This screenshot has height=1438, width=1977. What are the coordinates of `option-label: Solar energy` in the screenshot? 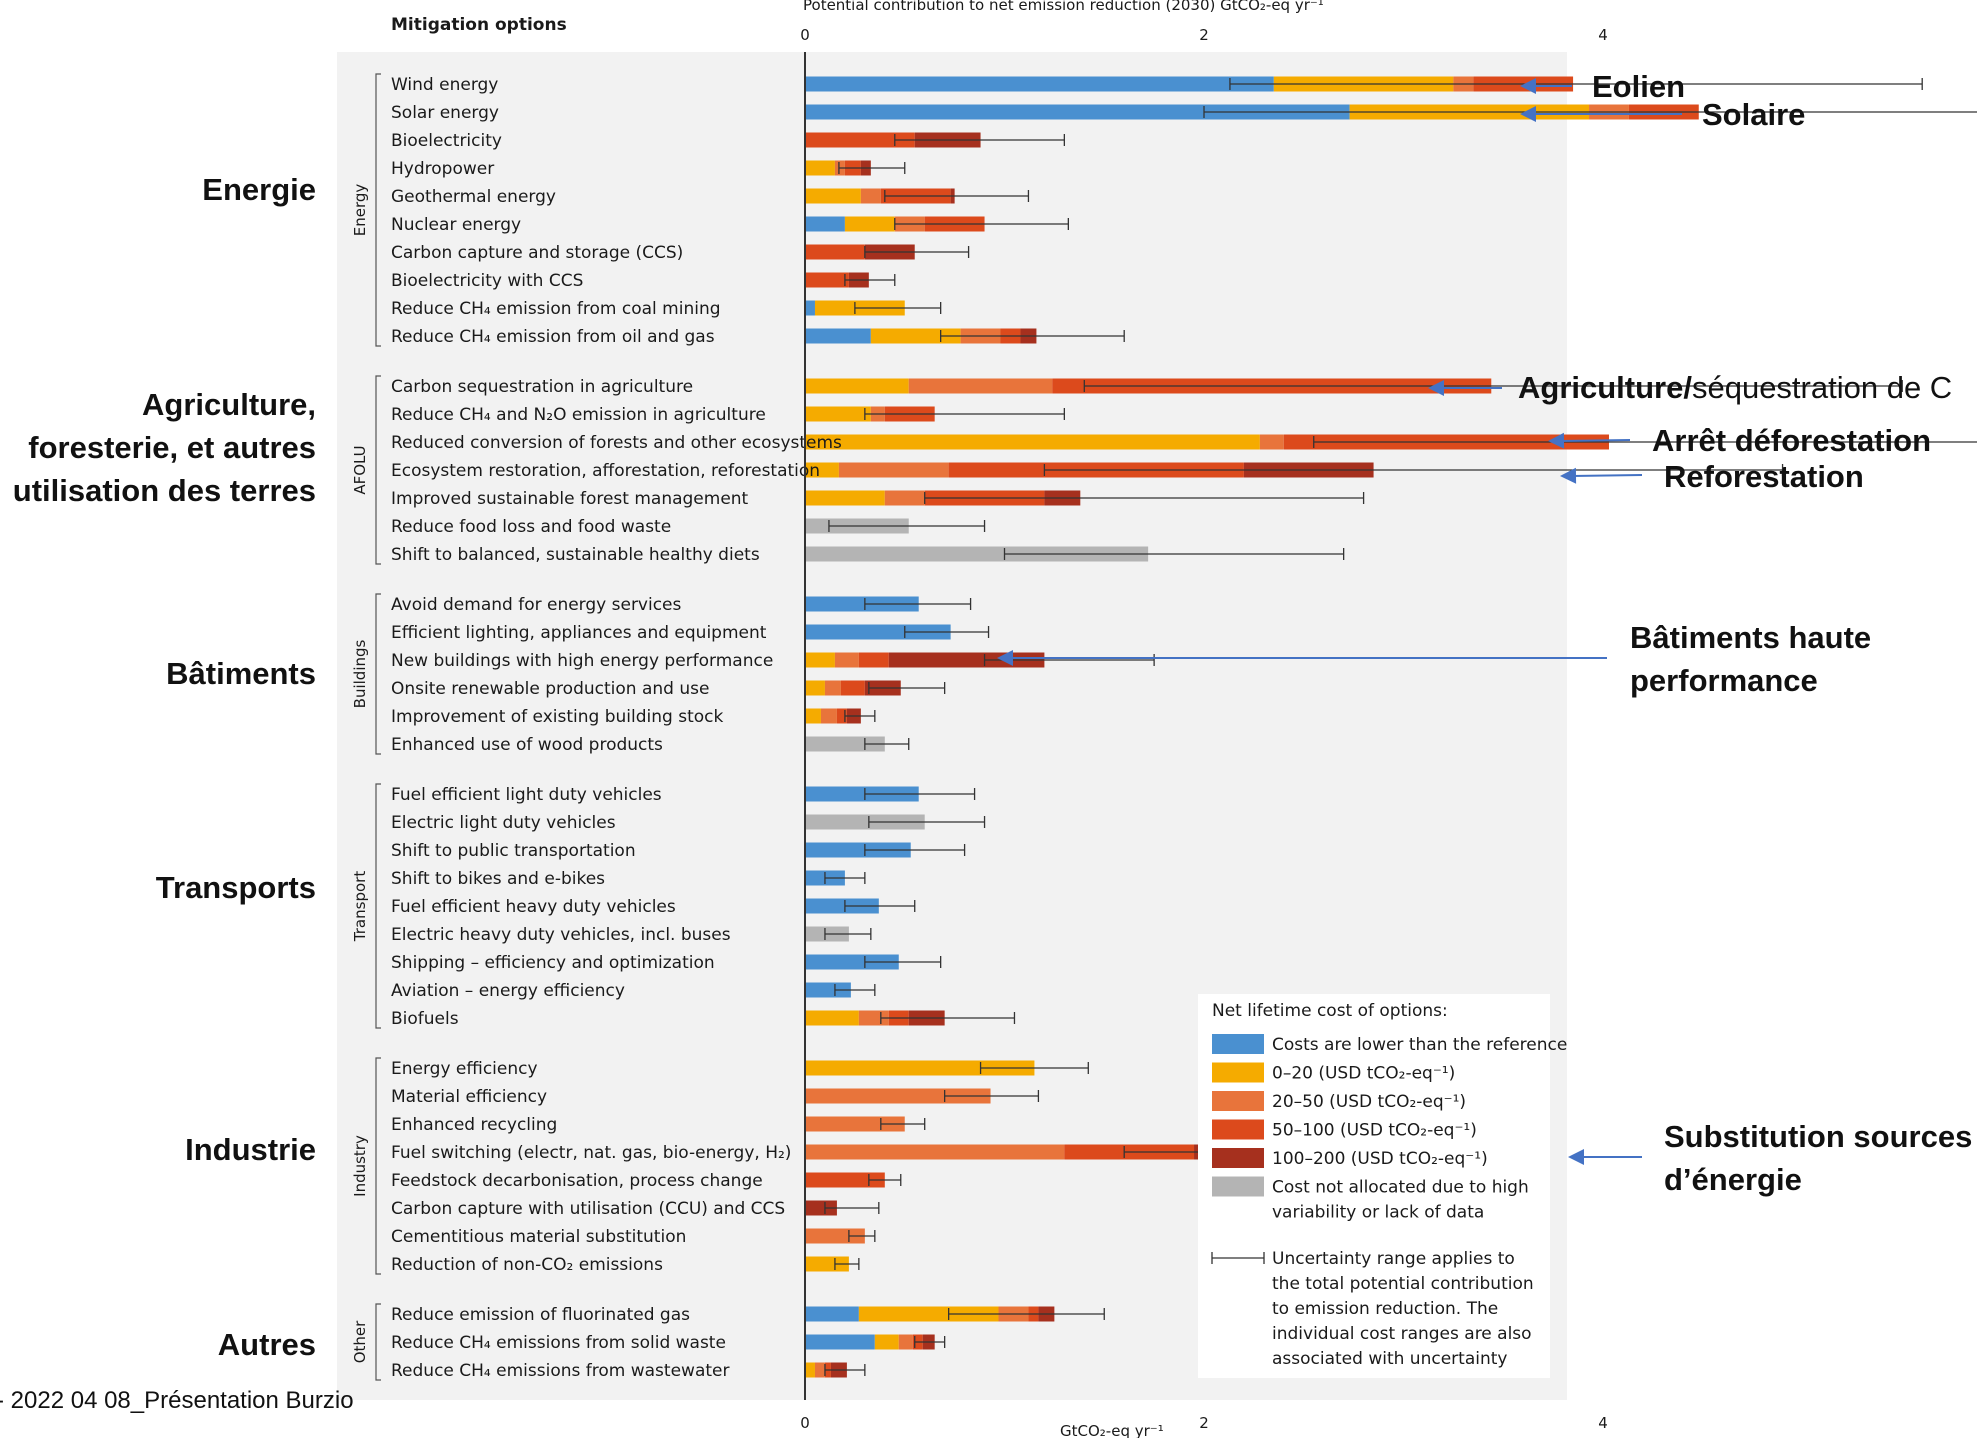 It's located at (445, 113).